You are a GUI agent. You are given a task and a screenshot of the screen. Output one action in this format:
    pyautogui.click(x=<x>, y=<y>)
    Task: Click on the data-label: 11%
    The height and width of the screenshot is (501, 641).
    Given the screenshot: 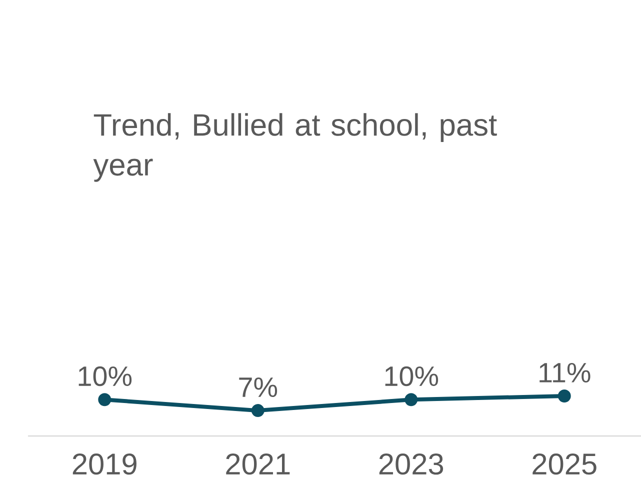 What is the action you would take?
    pyautogui.click(x=565, y=372)
    